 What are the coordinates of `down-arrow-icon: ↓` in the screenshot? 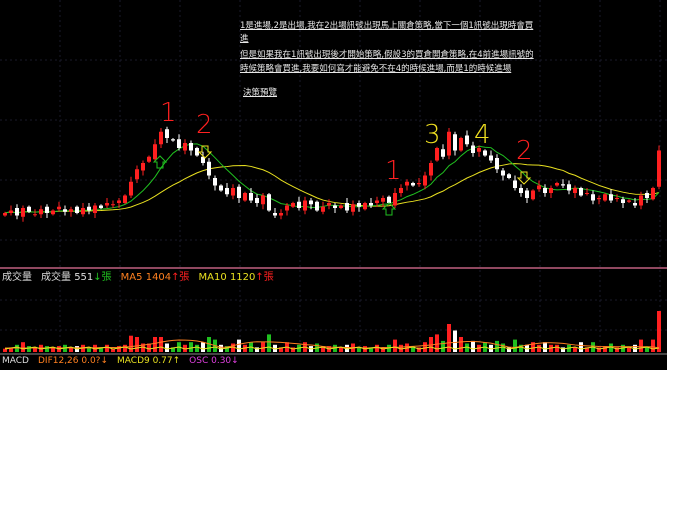 It's located at (97, 277).